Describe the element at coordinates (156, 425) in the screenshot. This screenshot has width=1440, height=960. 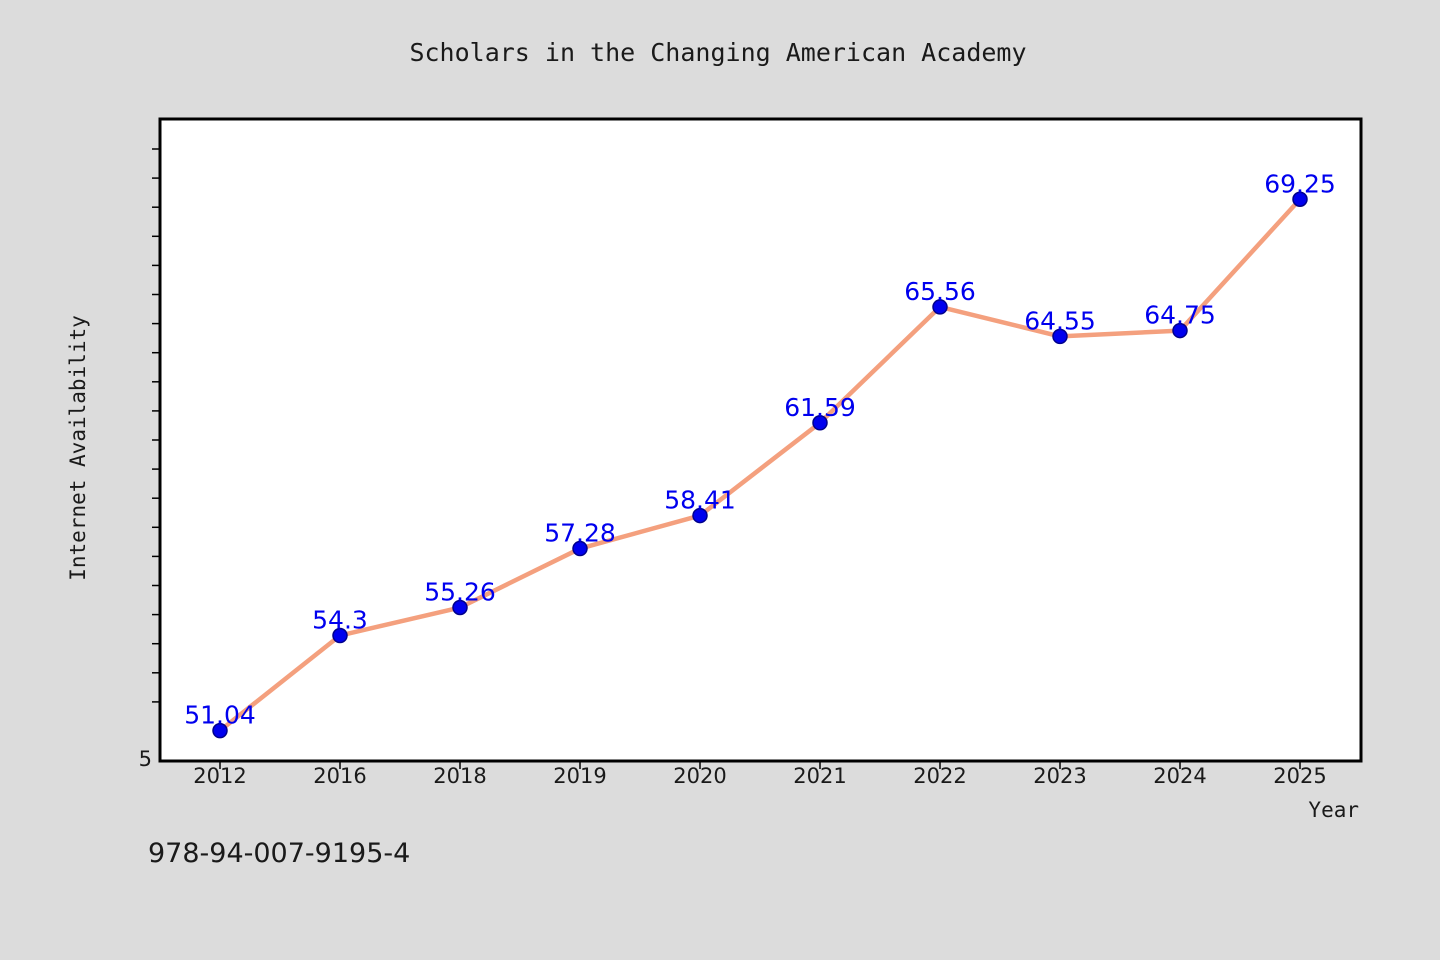
I see `y-axis-ticks` at that location.